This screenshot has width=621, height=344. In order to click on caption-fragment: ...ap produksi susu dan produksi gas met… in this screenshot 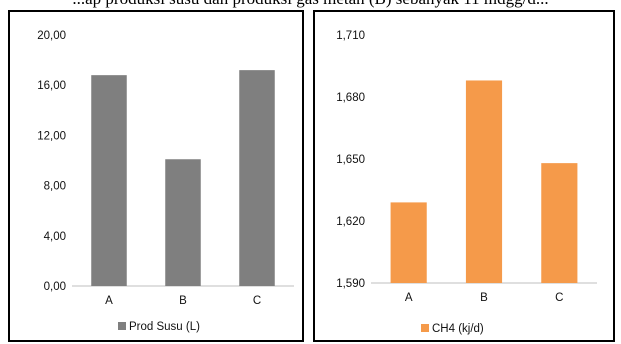, I will do `click(310, 4)`.